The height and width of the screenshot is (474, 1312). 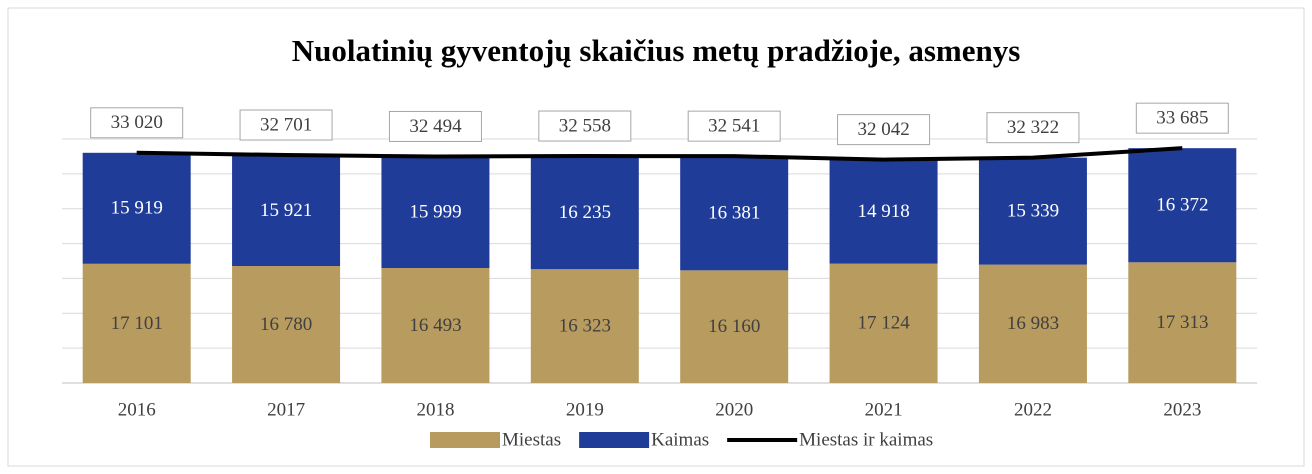 I want to click on data-label: 33 020, so click(x=137, y=122).